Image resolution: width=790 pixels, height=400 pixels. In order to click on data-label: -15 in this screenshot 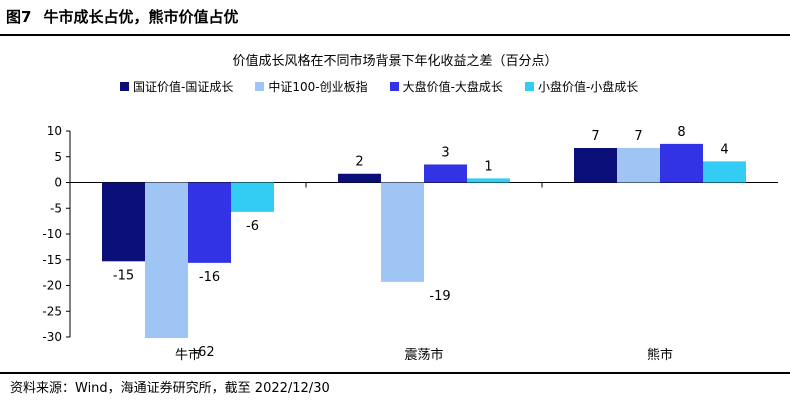, I will do `click(123, 275)`.